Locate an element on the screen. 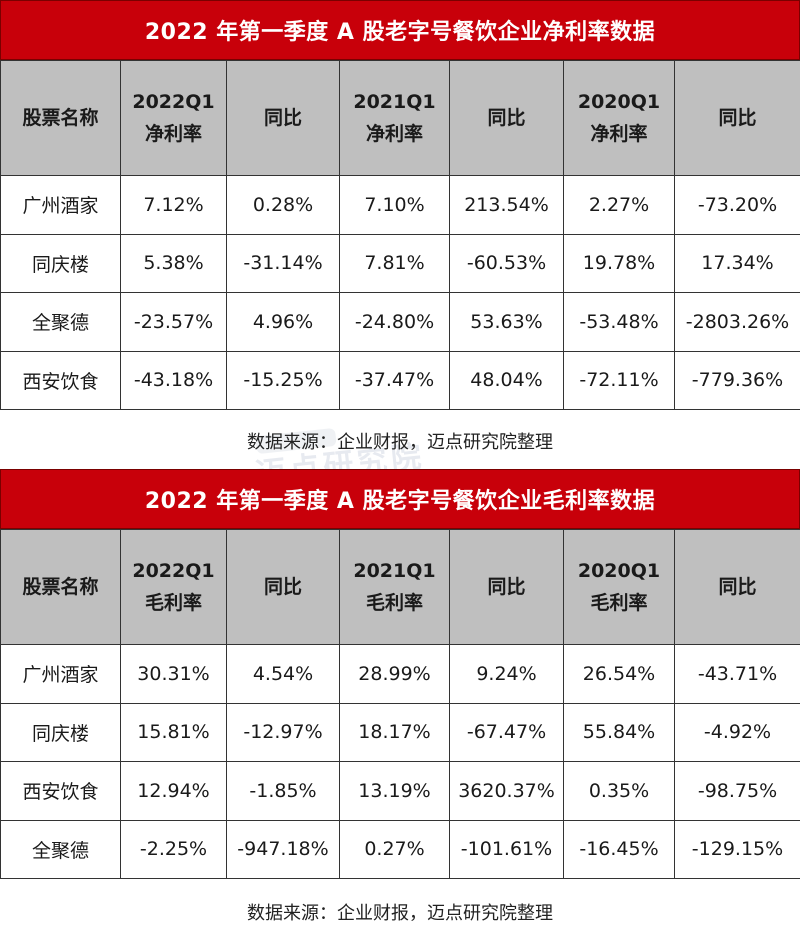 Image resolution: width=800 pixels, height=925 pixels. header-2021q1: 2021Q1 毛利率 is located at coordinates (395, 587).